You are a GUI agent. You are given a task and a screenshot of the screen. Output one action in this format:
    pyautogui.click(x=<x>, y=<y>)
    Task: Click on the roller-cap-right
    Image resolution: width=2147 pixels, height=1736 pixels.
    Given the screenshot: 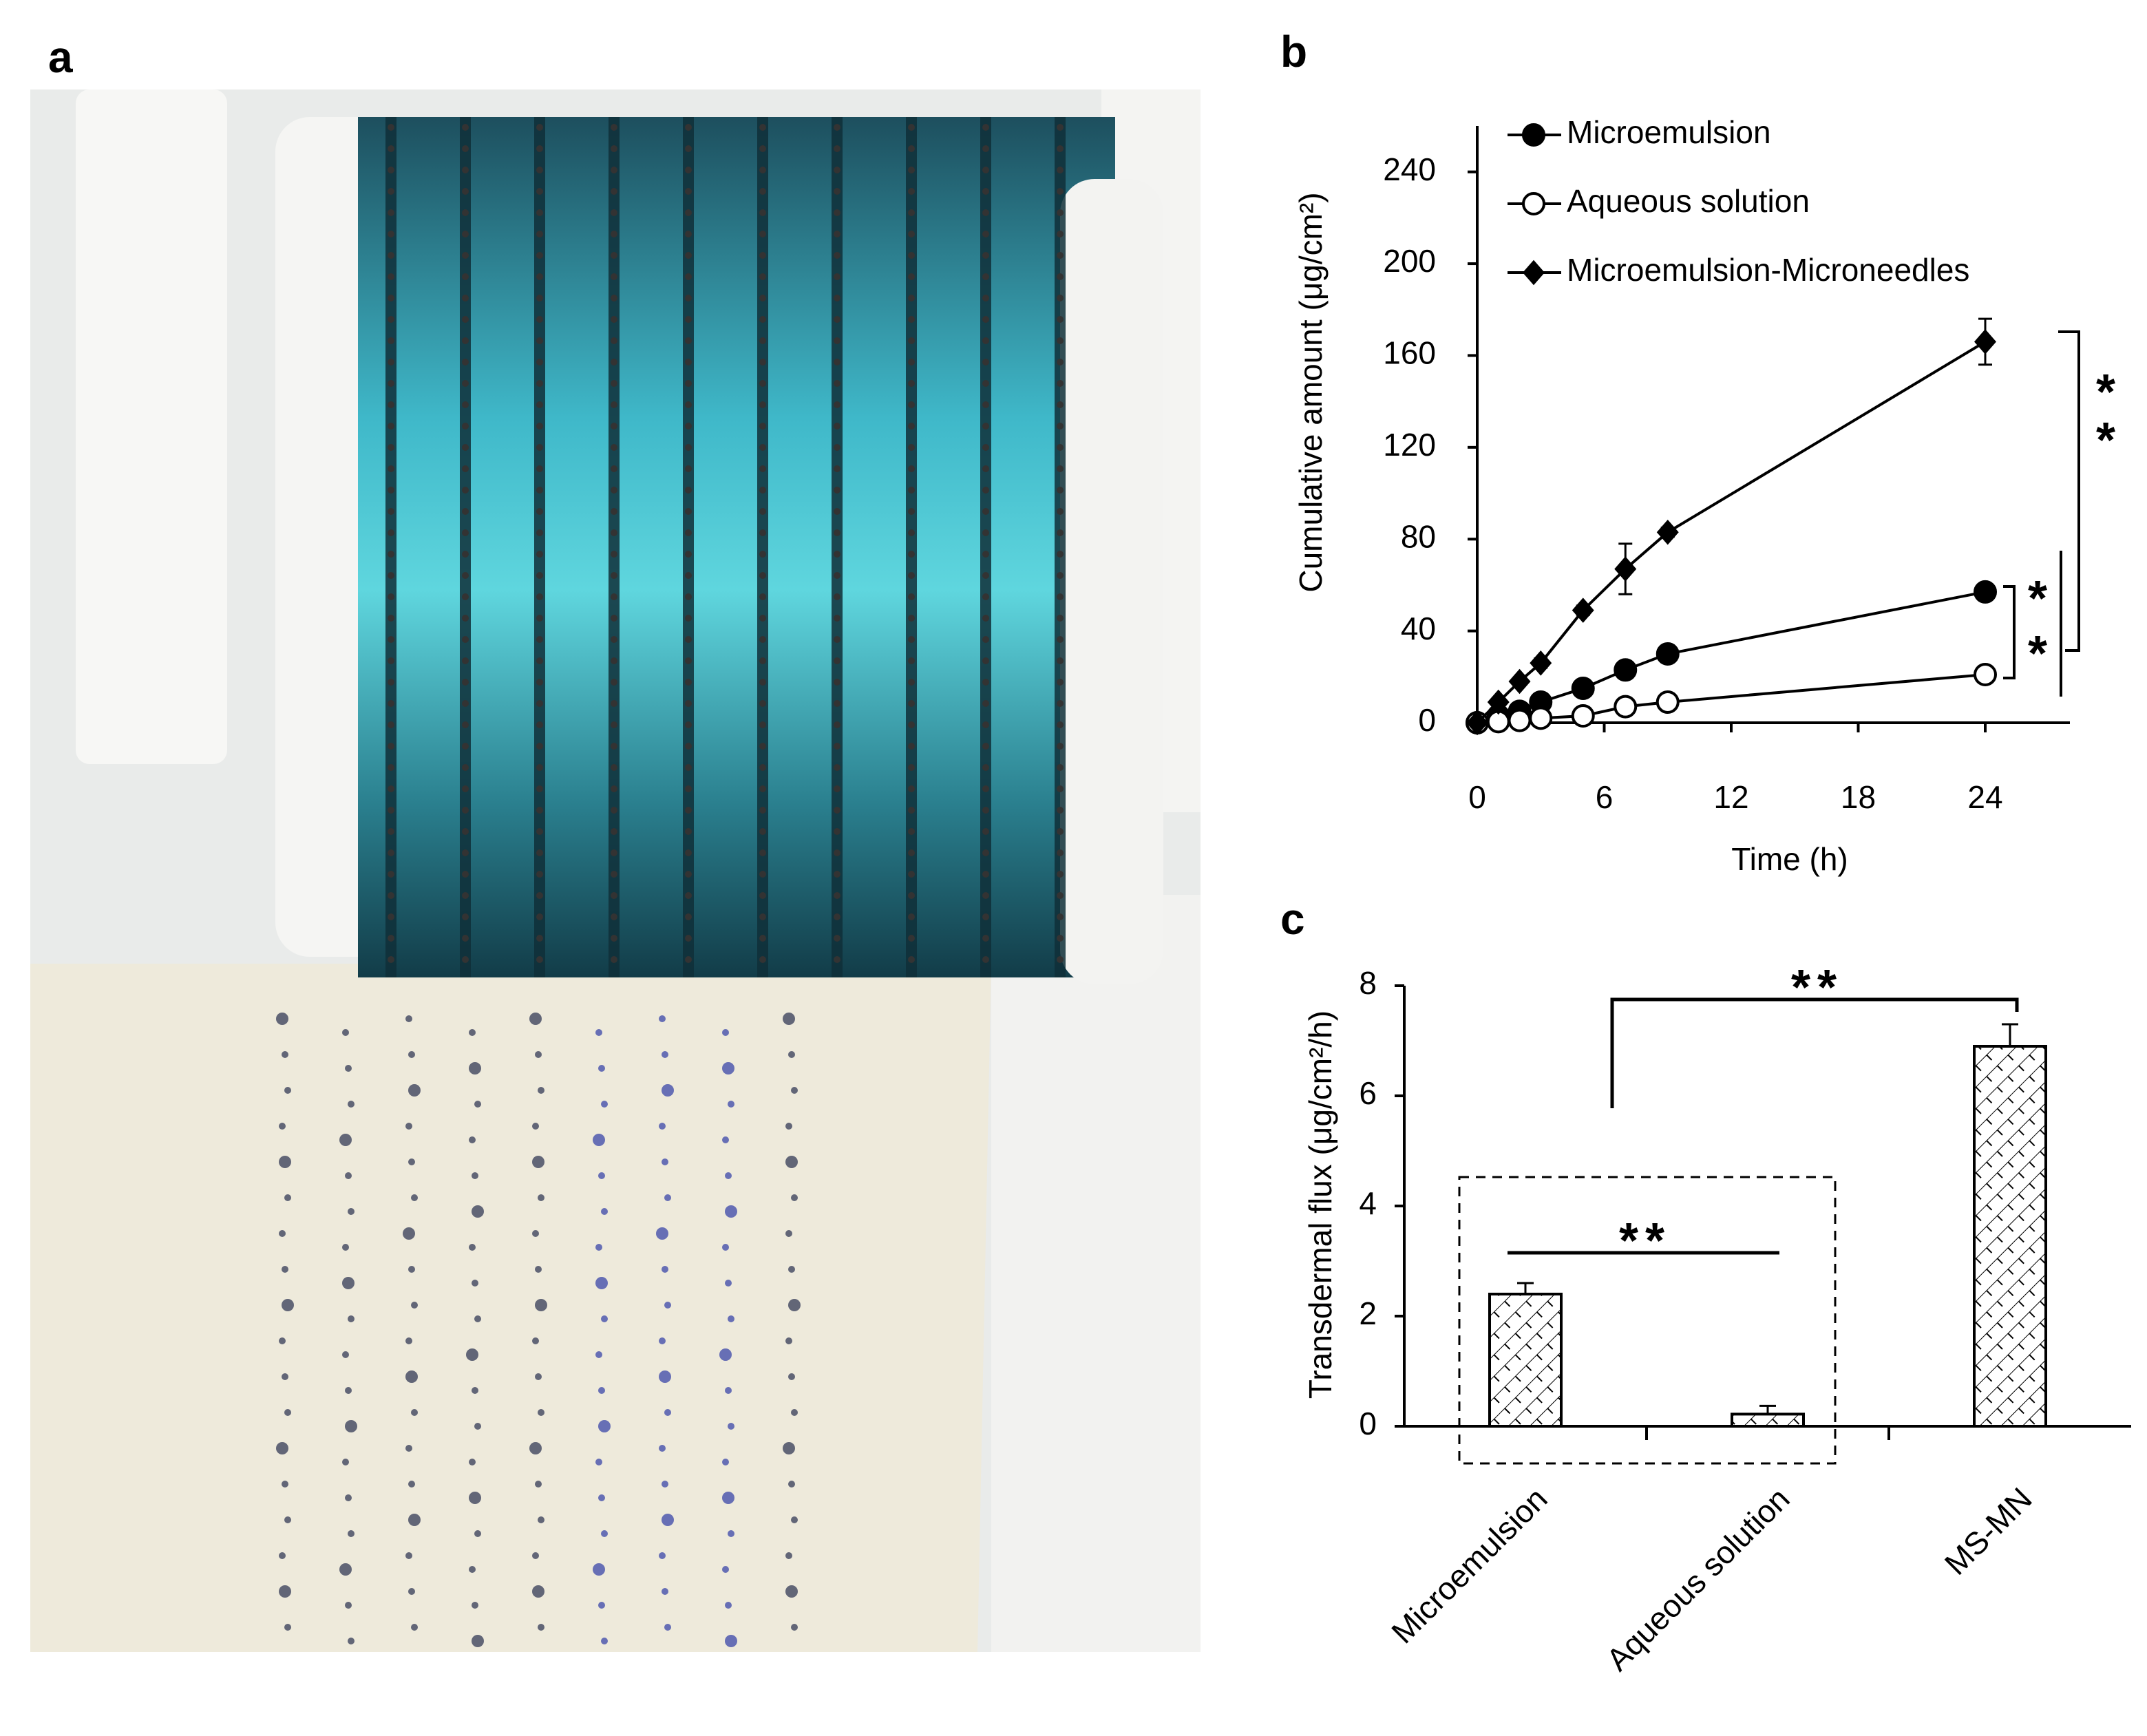 What is the action you would take?
    pyautogui.click(x=1111, y=581)
    